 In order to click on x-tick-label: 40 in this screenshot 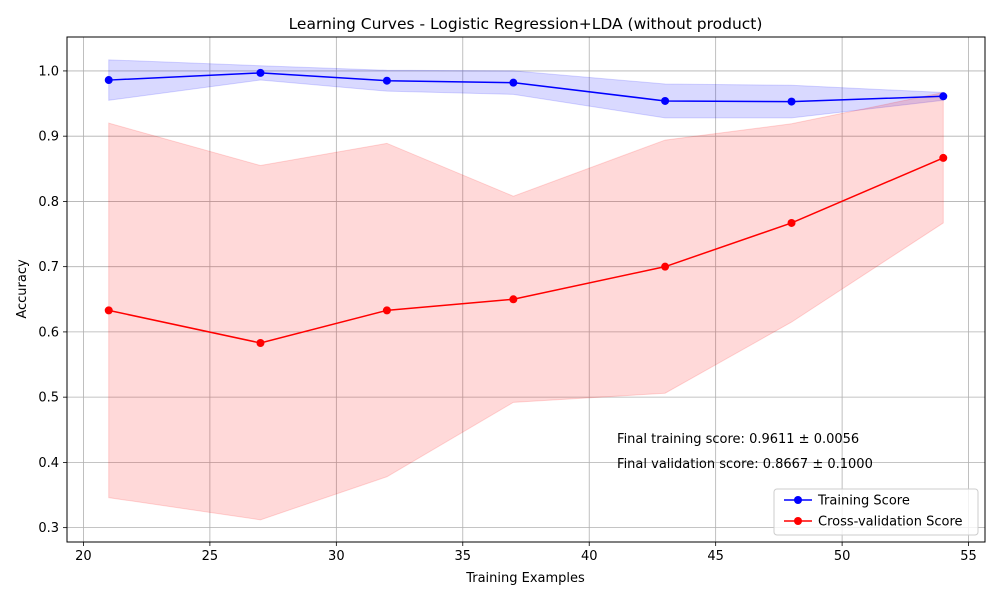, I will do `click(589, 556)`.